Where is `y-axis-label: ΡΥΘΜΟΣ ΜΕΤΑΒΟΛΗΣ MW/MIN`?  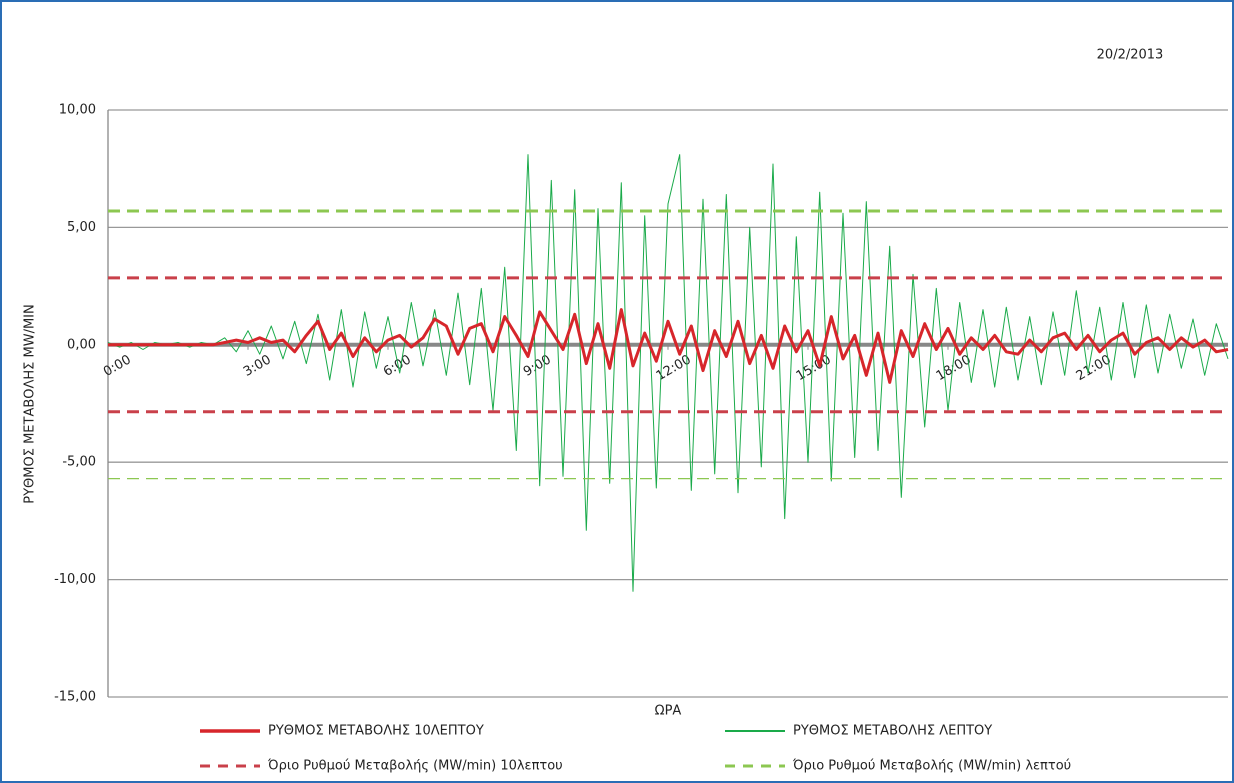 y-axis-label: ΡΥΘΜΟΣ ΜΕΤΑΒΟΛΗΣ MW/MIN is located at coordinates (30, 403).